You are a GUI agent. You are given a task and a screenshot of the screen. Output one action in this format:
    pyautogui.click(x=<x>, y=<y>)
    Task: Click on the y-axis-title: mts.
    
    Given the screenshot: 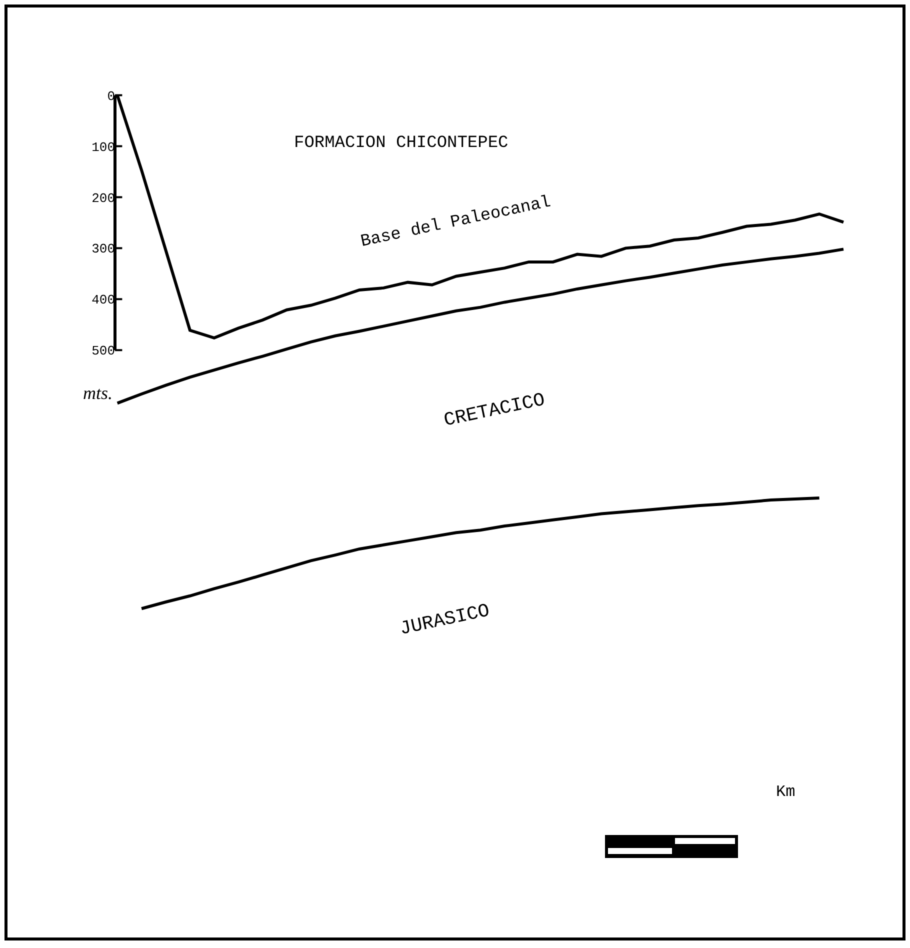 What is the action you would take?
    pyautogui.click(x=98, y=393)
    